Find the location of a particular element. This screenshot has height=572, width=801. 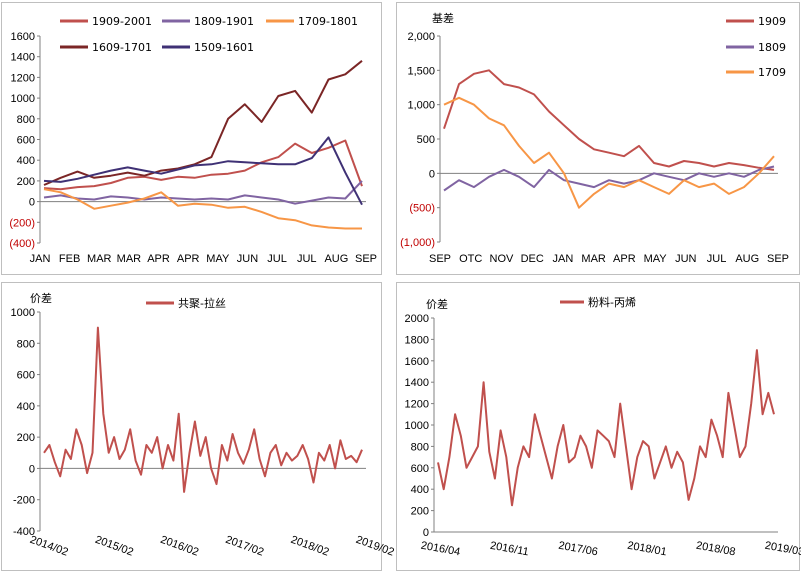

legend-label: 1709 is located at coordinates (772, 72).